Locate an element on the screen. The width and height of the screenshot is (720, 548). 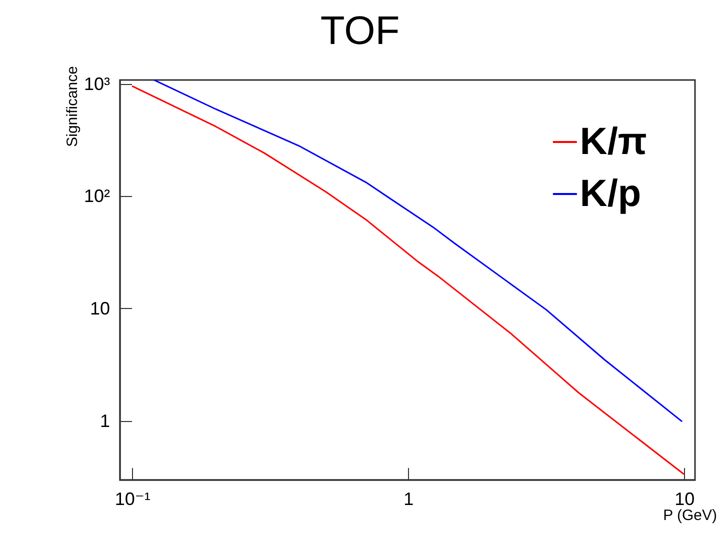
legend-label: K/p is located at coordinates (611, 194).